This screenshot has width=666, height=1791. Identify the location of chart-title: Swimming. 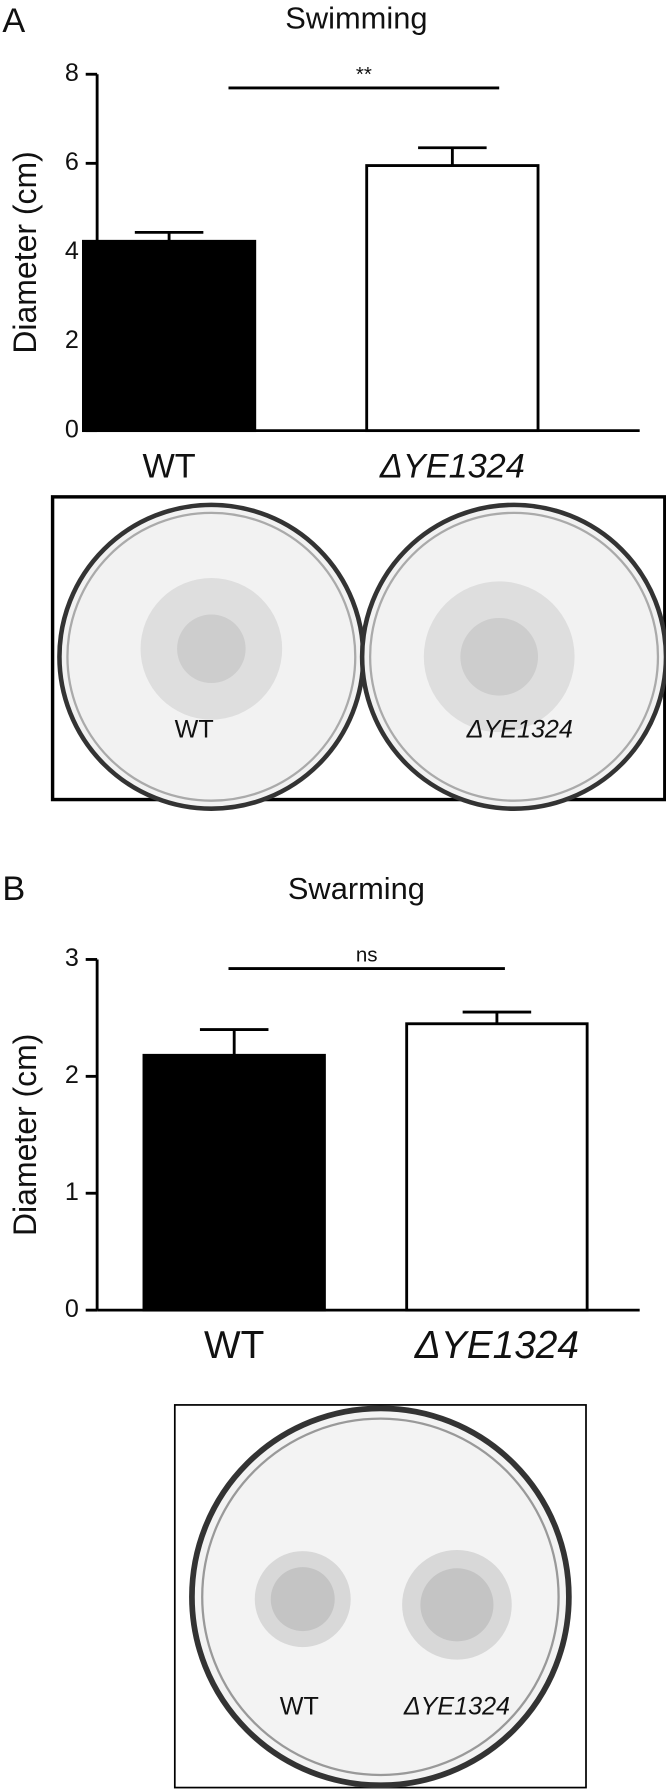
(356, 18).